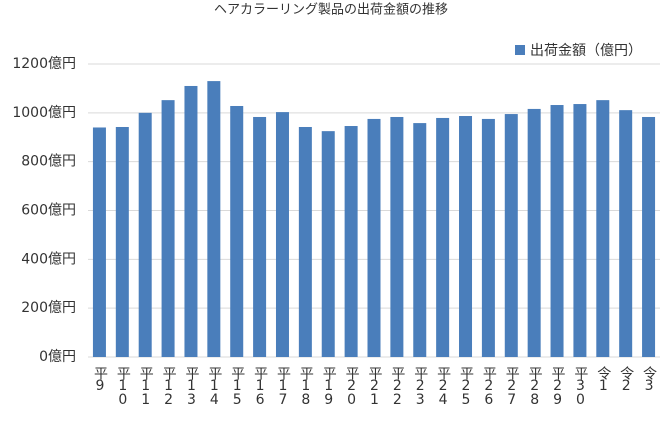 The height and width of the screenshot is (421, 662). I want to click on x-tick-label: 平25, so click(466, 386).